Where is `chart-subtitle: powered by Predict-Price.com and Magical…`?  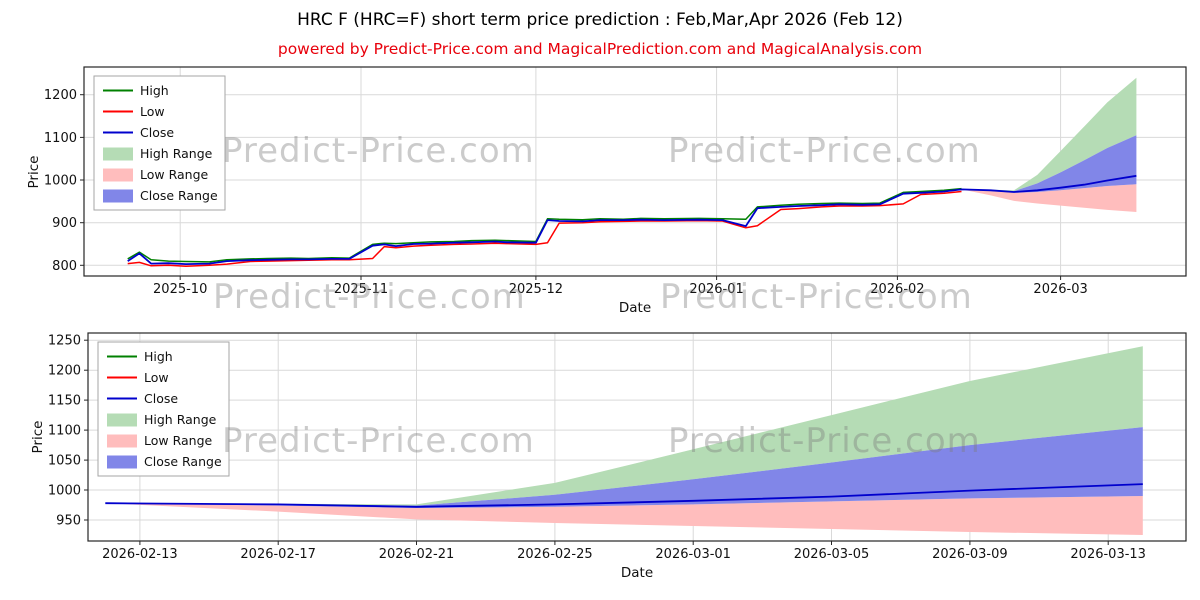 chart-subtitle: powered by Predict-Price.com and Magical… is located at coordinates (600, 49).